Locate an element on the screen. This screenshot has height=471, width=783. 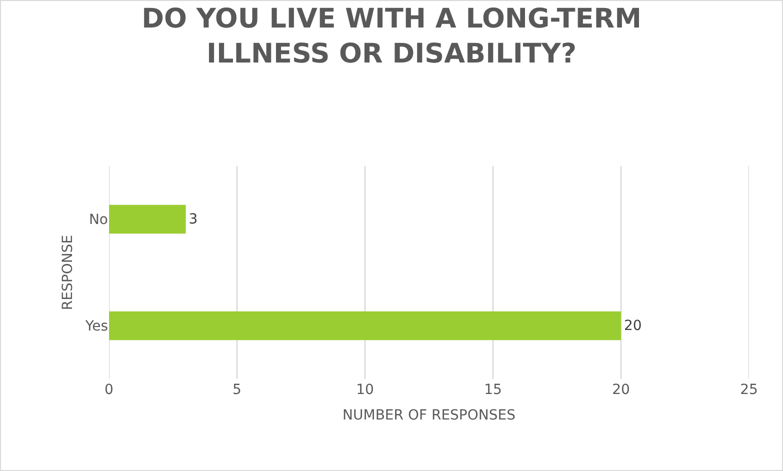
y-axis-title: RESPONSE is located at coordinates (68, 272).